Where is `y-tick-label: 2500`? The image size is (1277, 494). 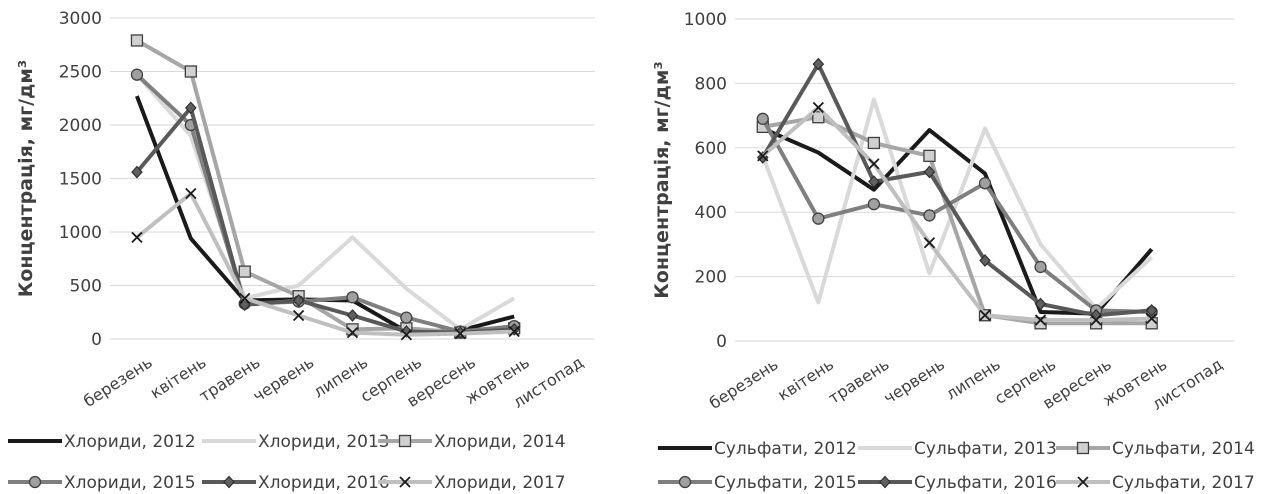
y-tick-label: 2500 is located at coordinates (80, 73).